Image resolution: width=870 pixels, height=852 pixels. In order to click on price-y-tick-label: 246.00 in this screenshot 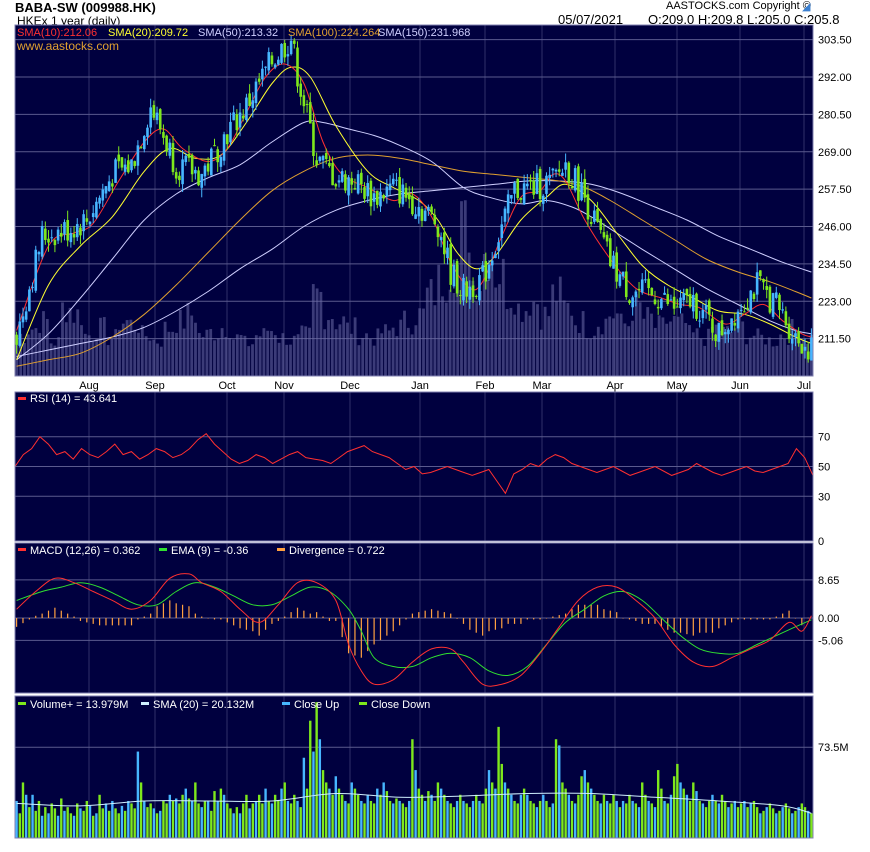, I will do `click(835, 228)`.